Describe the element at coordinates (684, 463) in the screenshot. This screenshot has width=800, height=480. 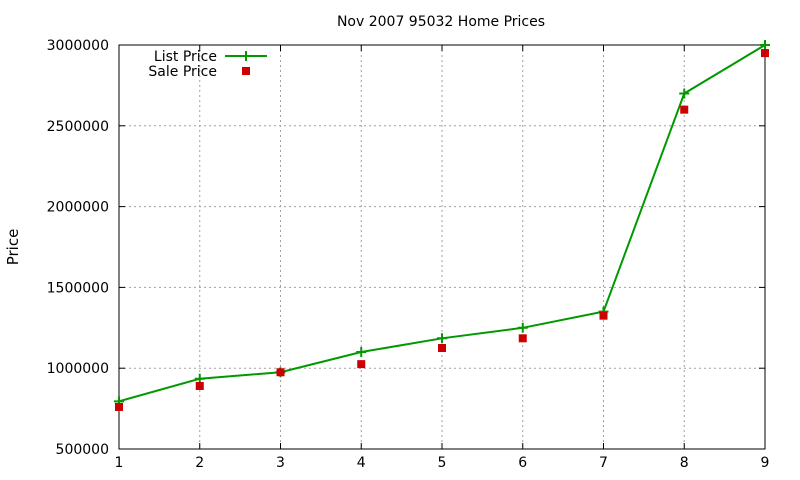
I see `x-tick-label: 8` at that location.